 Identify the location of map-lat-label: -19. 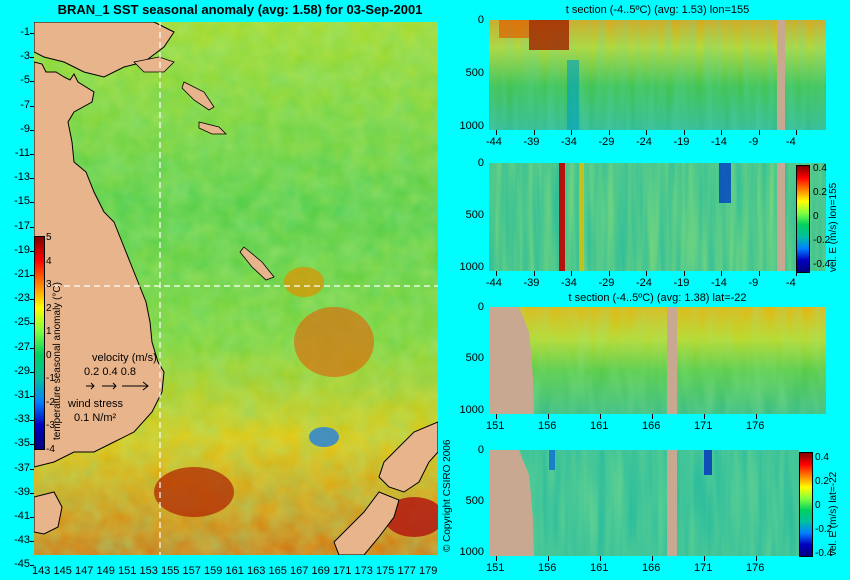
(22, 249).